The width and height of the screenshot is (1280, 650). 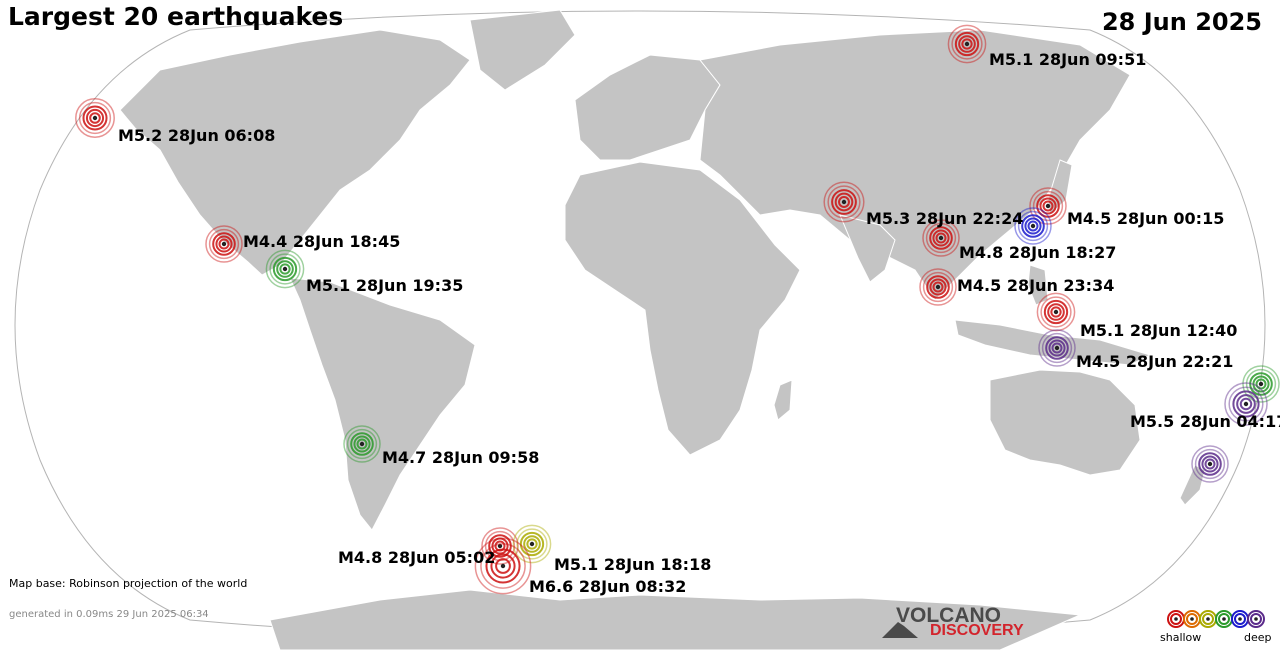 I want to click on legend-depth-swatch, so click(x=1192, y=619).